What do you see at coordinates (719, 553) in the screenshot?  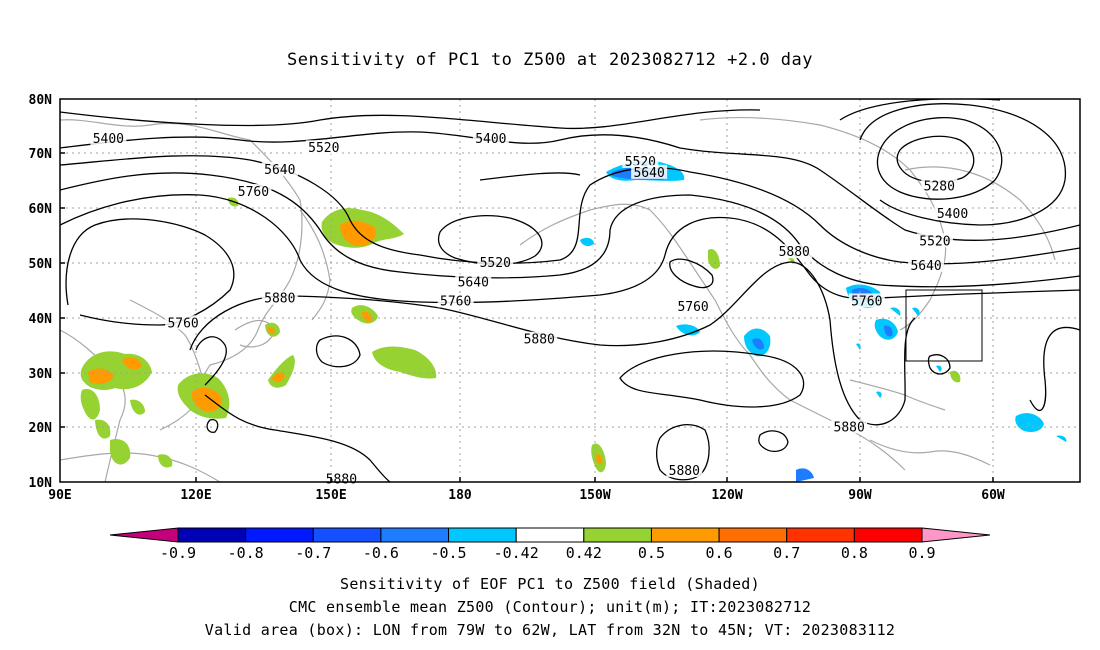 I see `colorbar-label: 0.6` at bounding box center [719, 553].